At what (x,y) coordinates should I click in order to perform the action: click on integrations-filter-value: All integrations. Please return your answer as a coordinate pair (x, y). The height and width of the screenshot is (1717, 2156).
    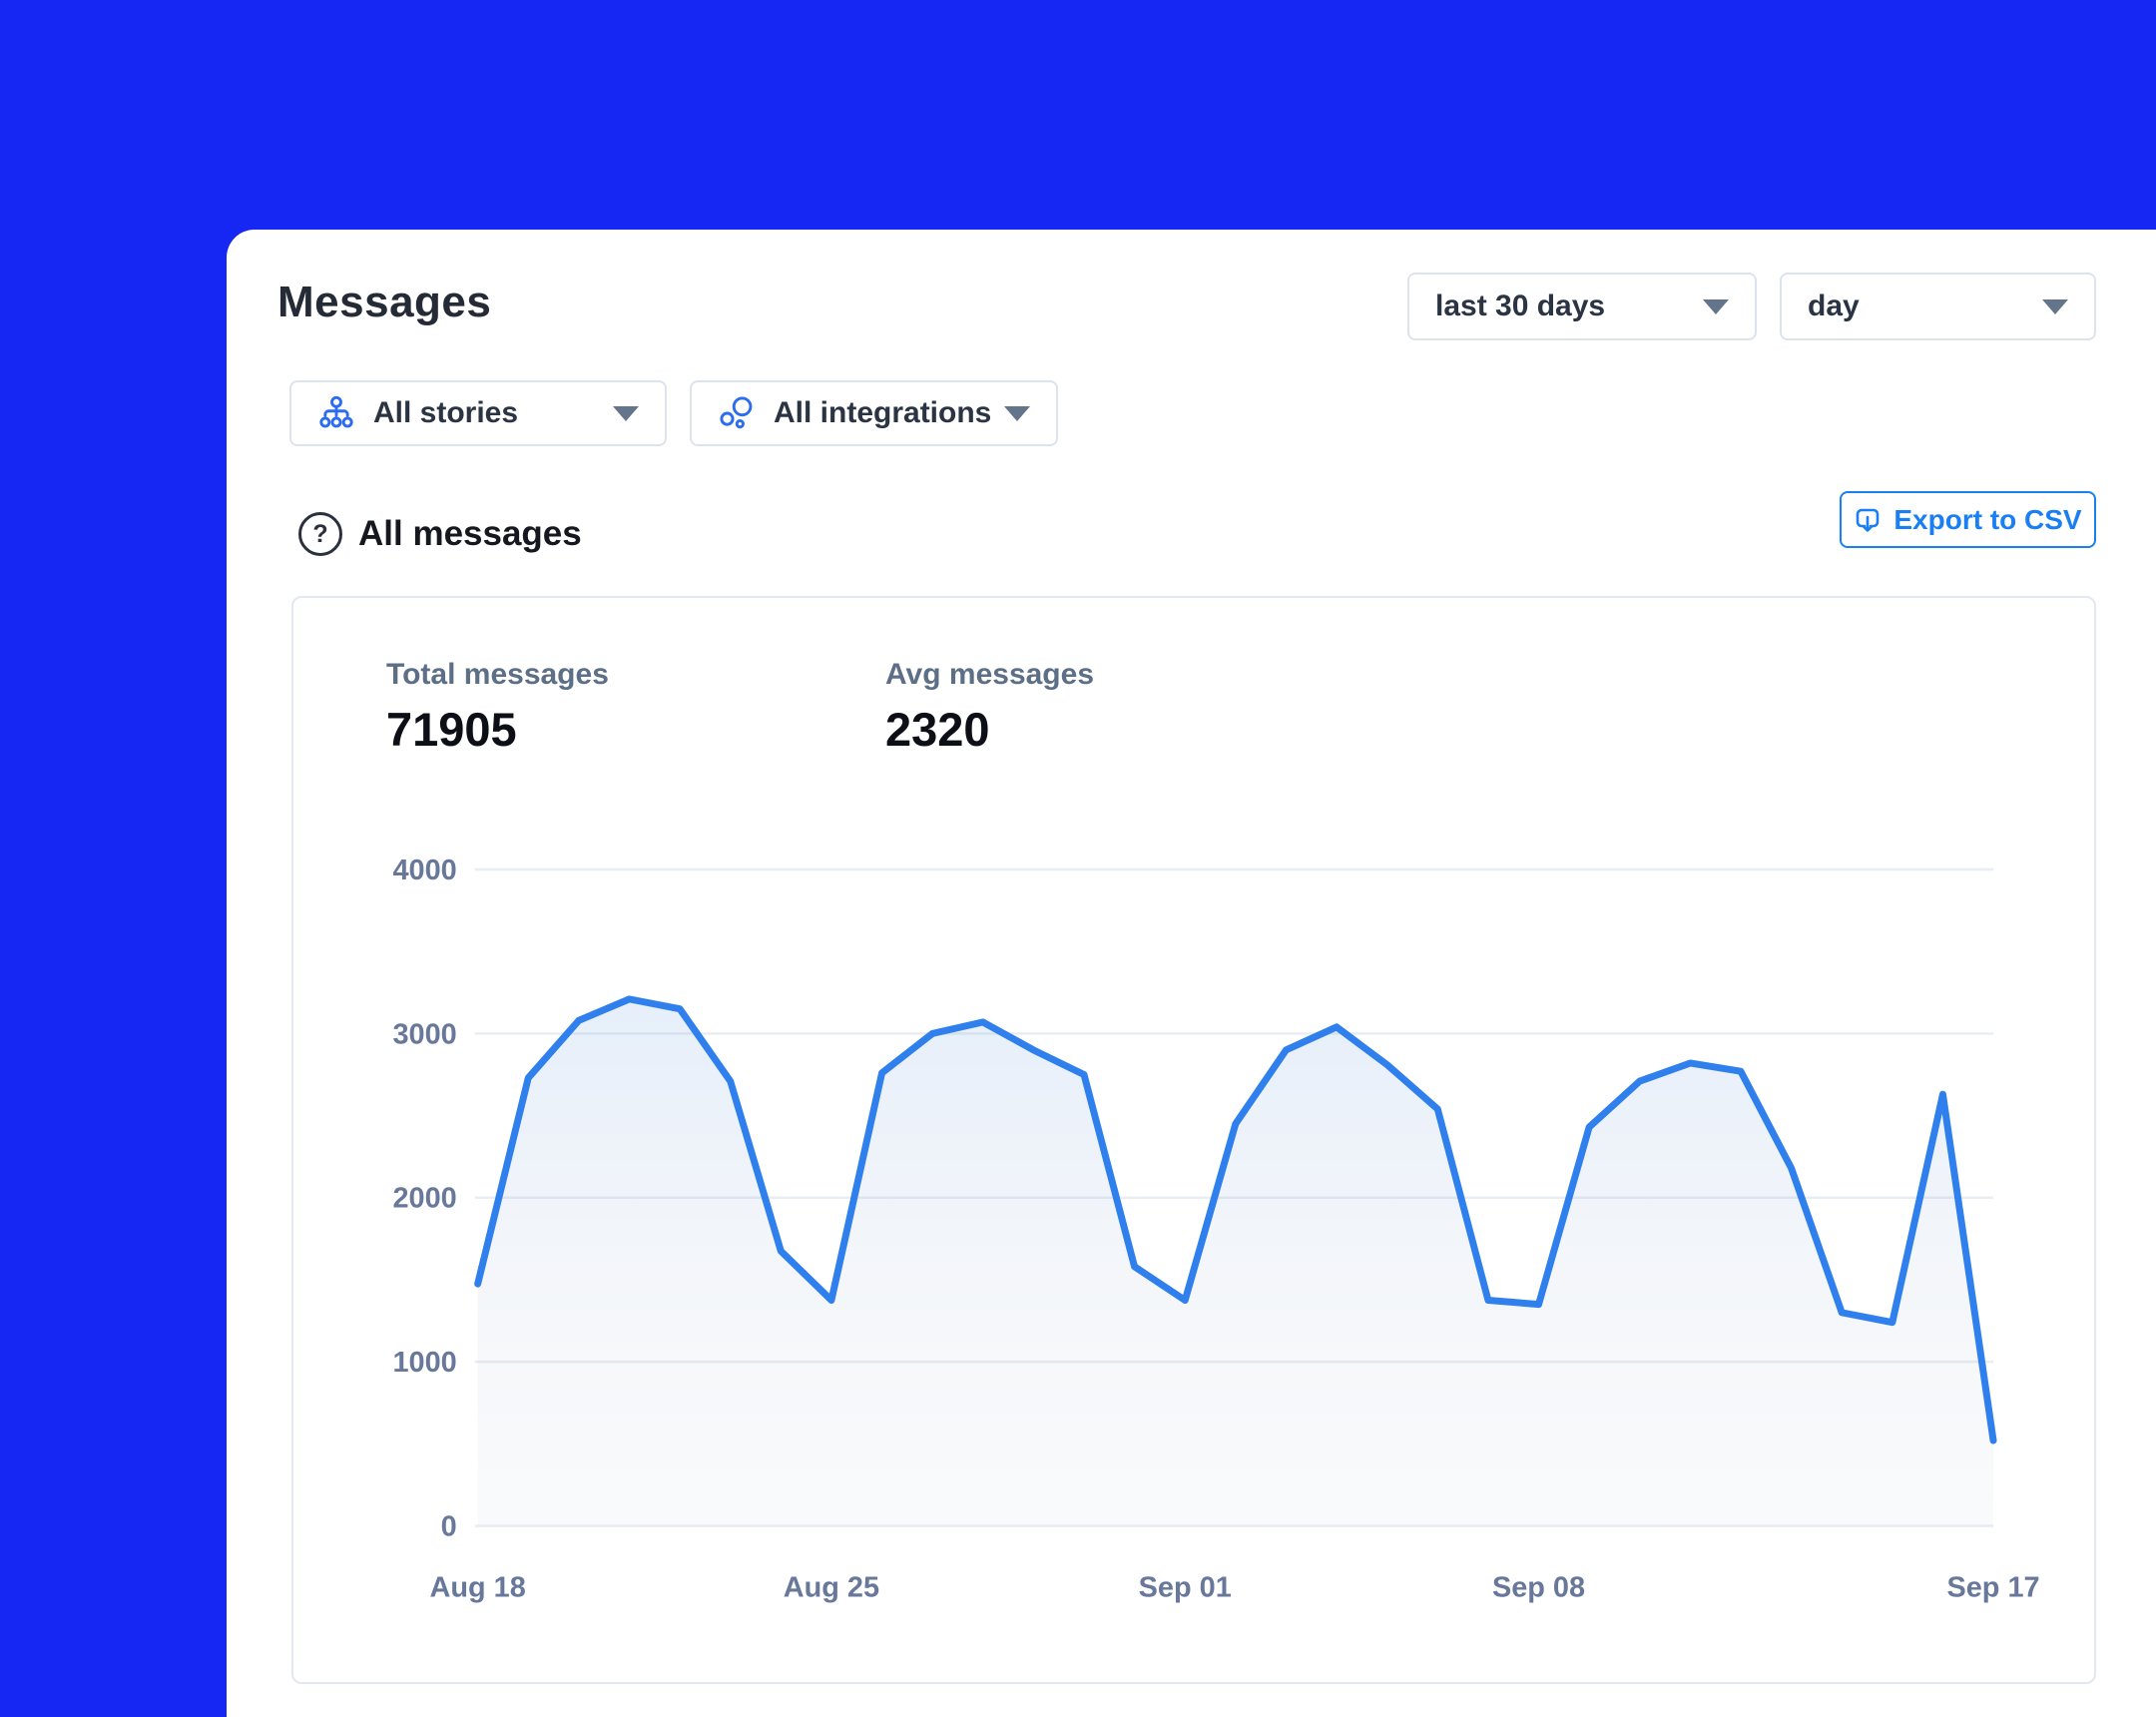
    Looking at the image, I should click on (883, 412).